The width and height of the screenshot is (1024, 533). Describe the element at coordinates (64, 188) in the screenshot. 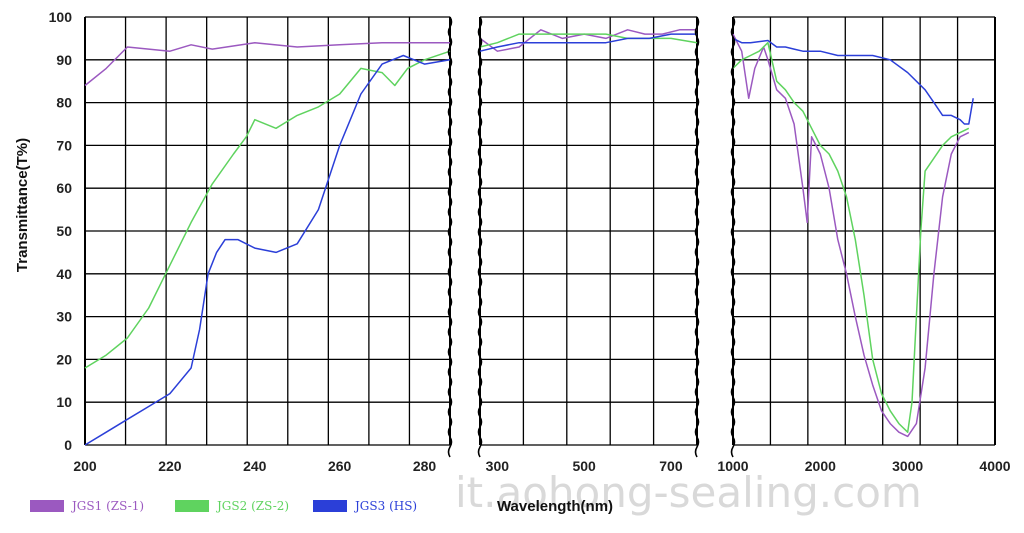

I see `y-tick-label: 60` at that location.